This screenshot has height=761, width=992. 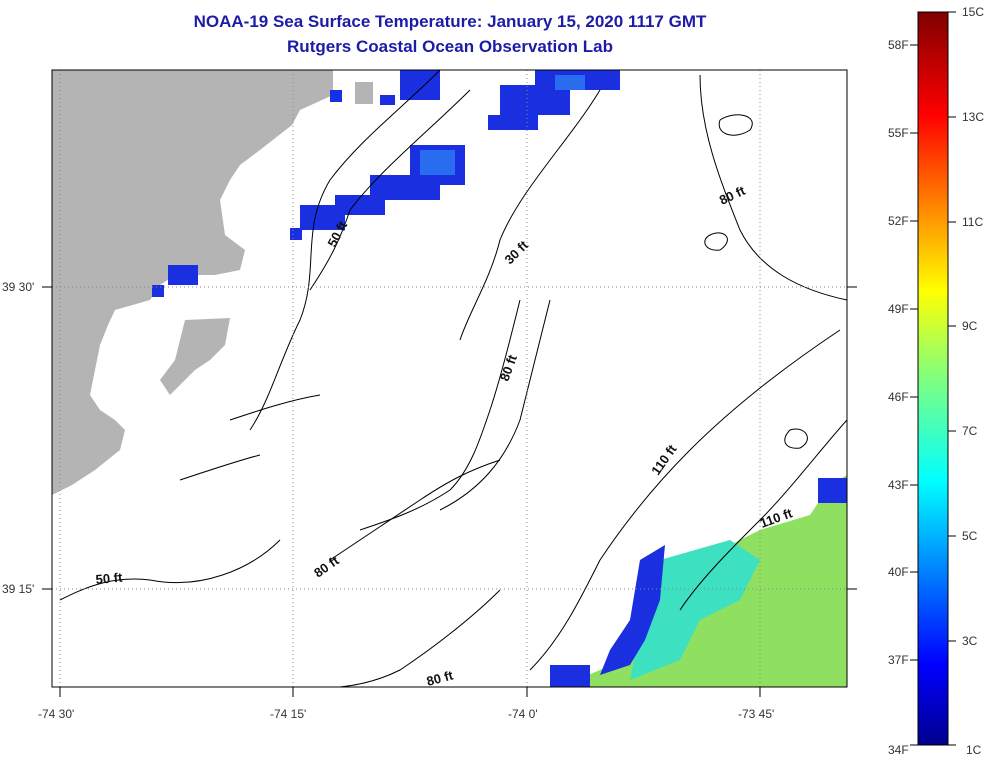 I want to click on colorbar-f-label: 58F, so click(x=898, y=45).